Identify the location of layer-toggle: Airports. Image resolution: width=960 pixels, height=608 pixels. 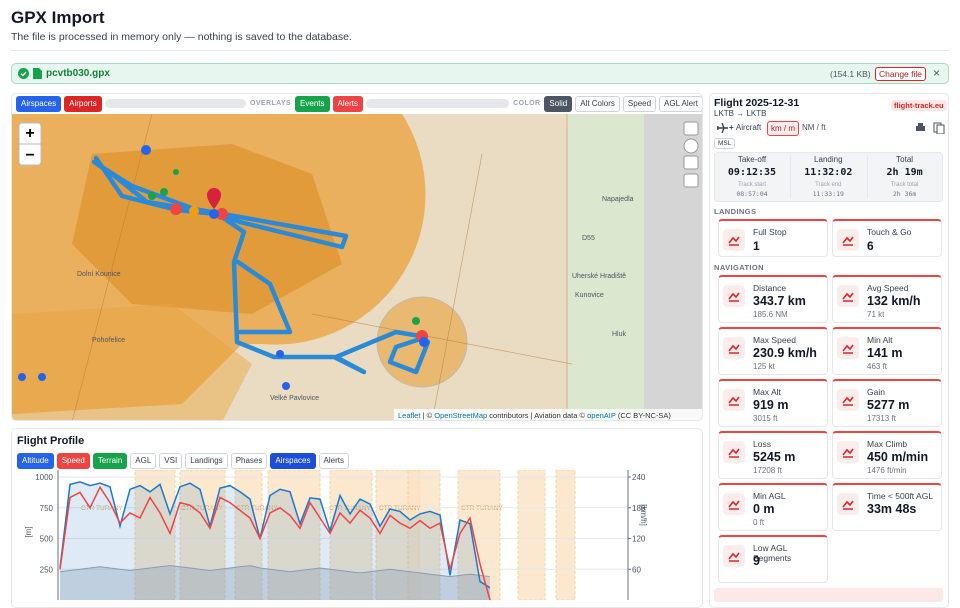
(83, 103).